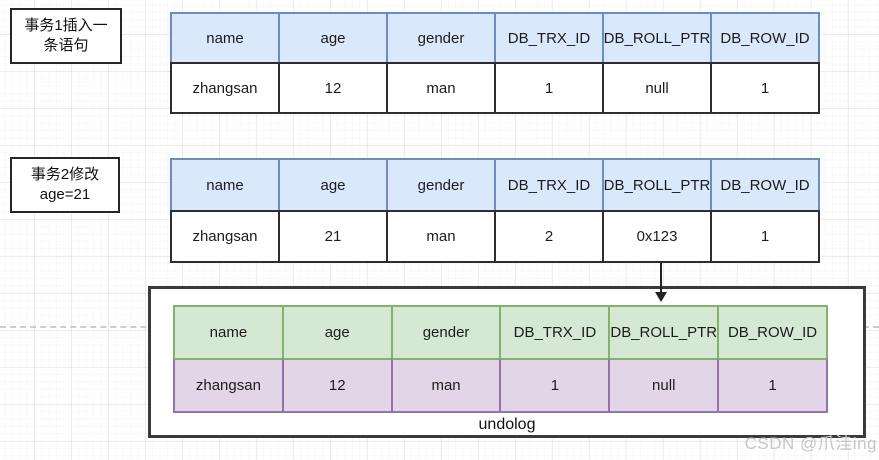 This screenshot has height=460, width=879. Describe the element at coordinates (549, 236) in the screenshot. I see `data-cell-db-trx-id: 2` at that location.